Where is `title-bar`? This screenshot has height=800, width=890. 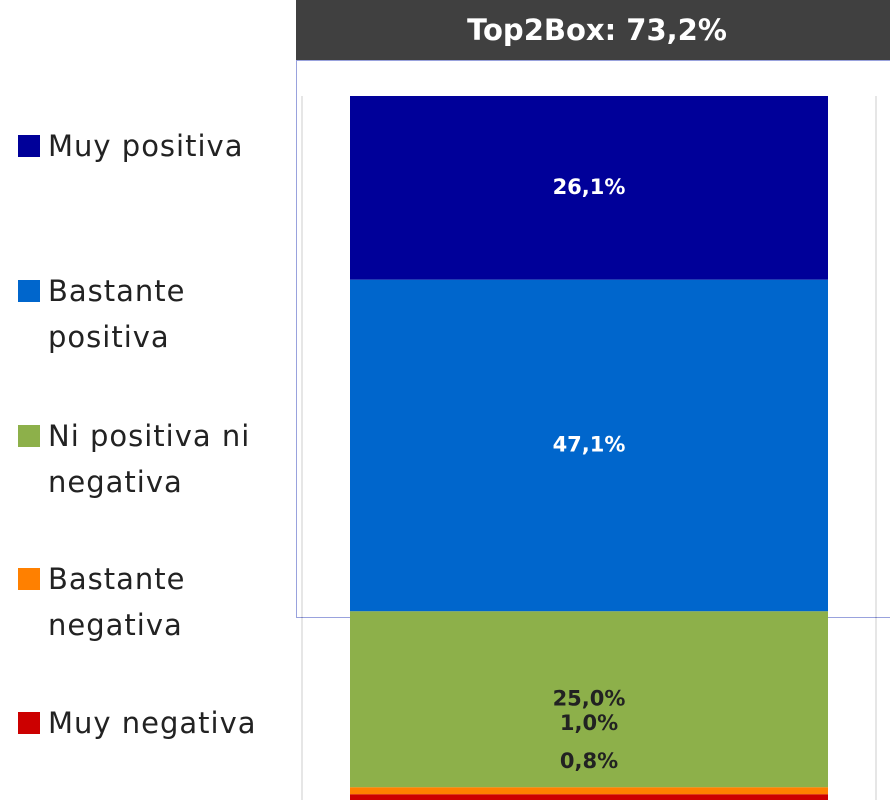 title-bar is located at coordinates (593, 30).